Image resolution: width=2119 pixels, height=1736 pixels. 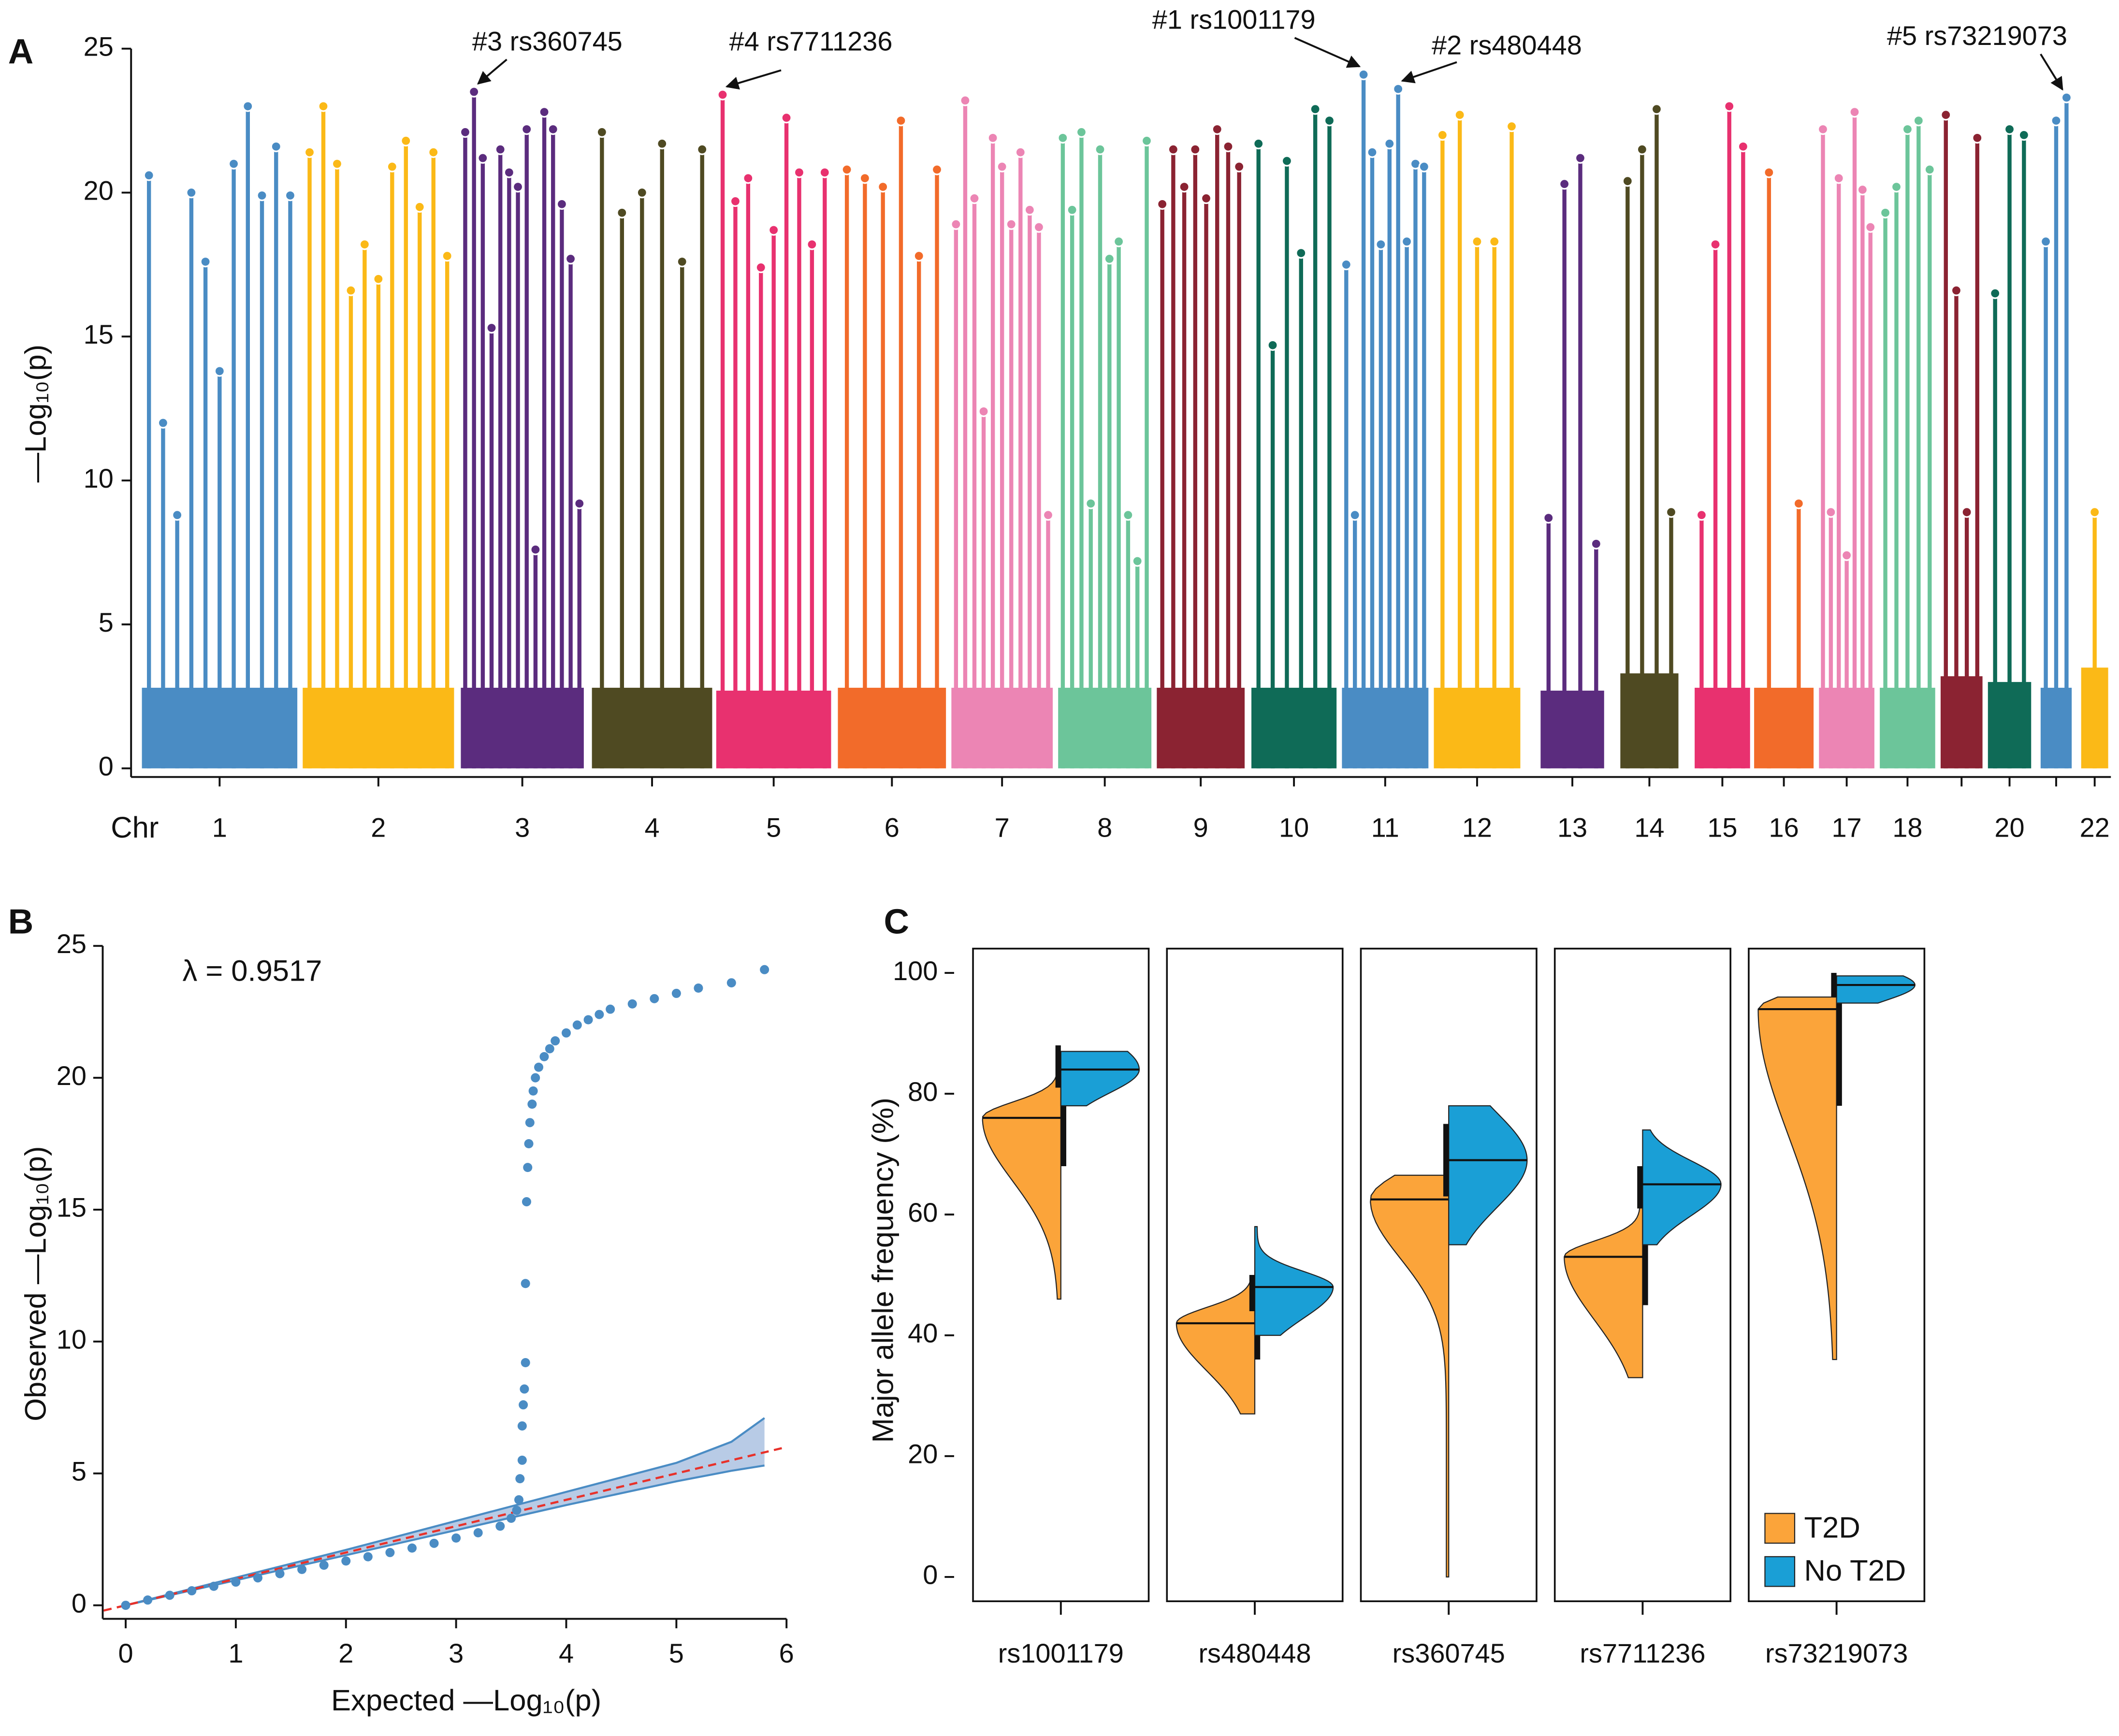 What do you see at coordinates (1847, 827) in the screenshot?
I see `x-tick-label: 17` at bounding box center [1847, 827].